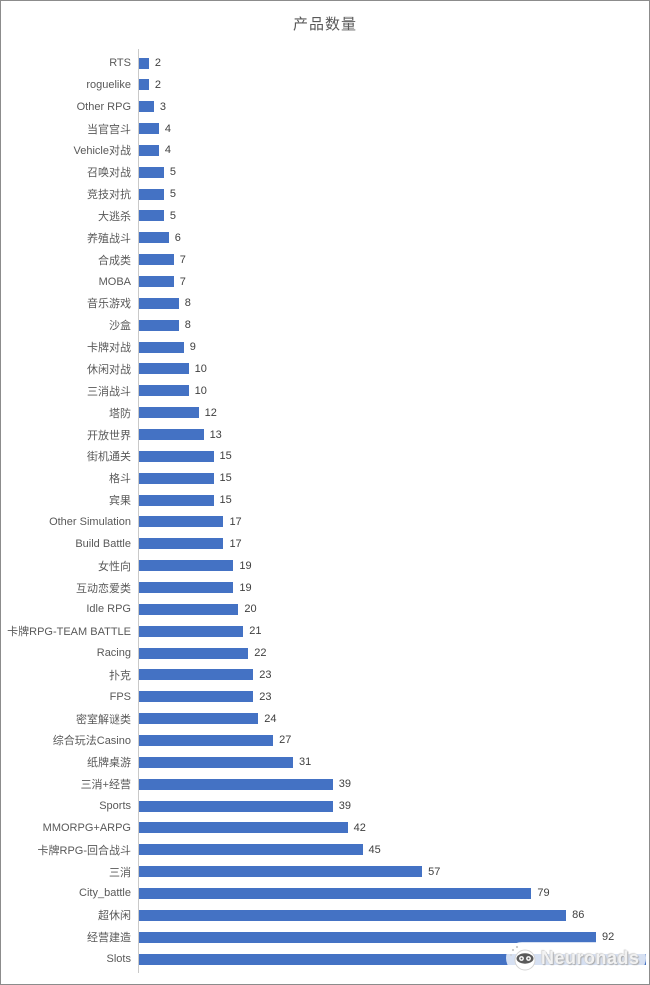 The width and height of the screenshot is (650, 985). Describe the element at coordinates (109, 348) in the screenshot. I see `category-label: 卡牌对战` at that location.